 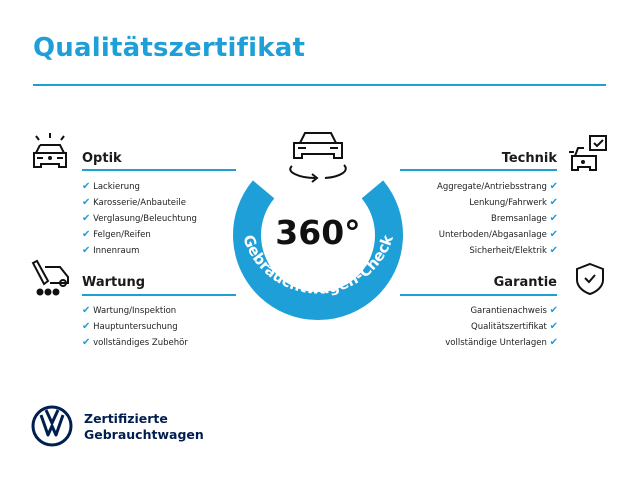 I want to click on list-item: Lenkung/Fahrwerk ✔, so click(x=513, y=202).